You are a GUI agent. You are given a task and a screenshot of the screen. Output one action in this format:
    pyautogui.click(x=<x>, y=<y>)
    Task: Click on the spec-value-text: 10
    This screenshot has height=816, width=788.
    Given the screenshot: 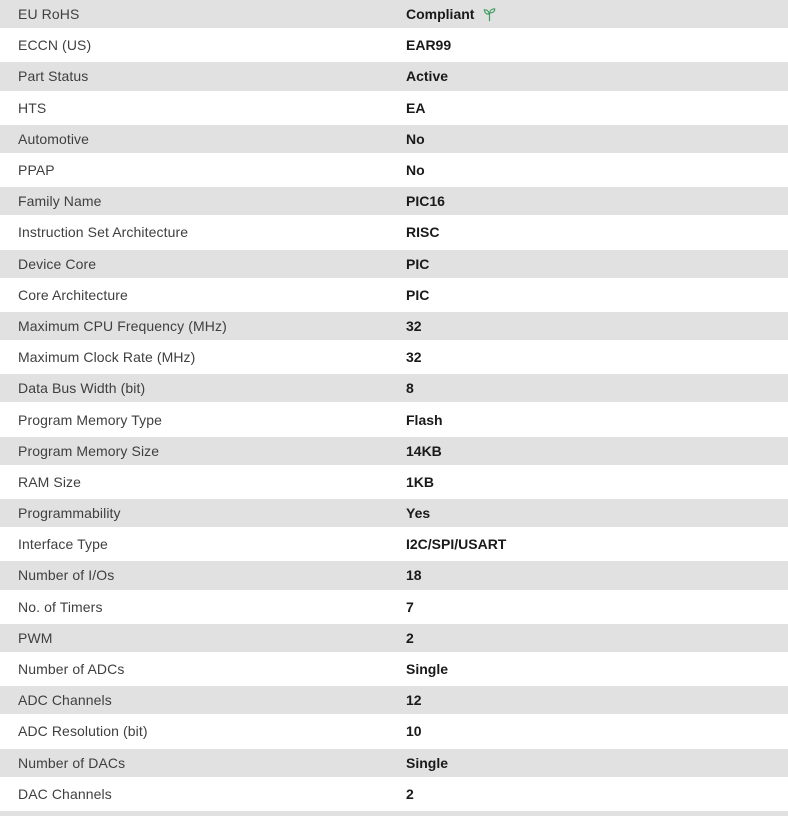 What is the action you would take?
    pyautogui.click(x=414, y=731)
    